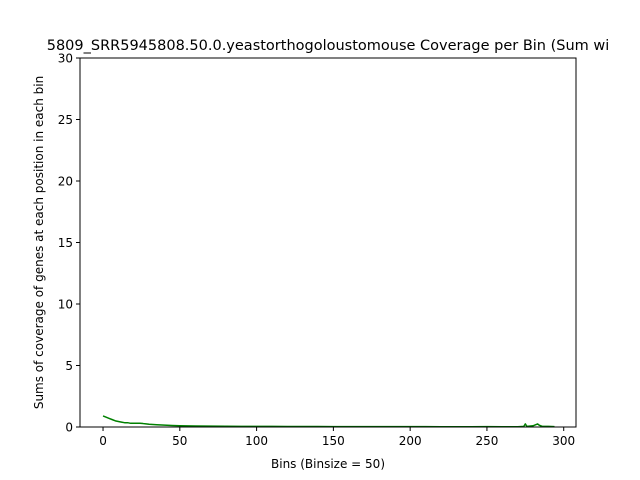 Image resolution: width=640 pixels, height=480 pixels. Describe the element at coordinates (65, 182) in the screenshot. I see `y-tick-label: 20` at that location.